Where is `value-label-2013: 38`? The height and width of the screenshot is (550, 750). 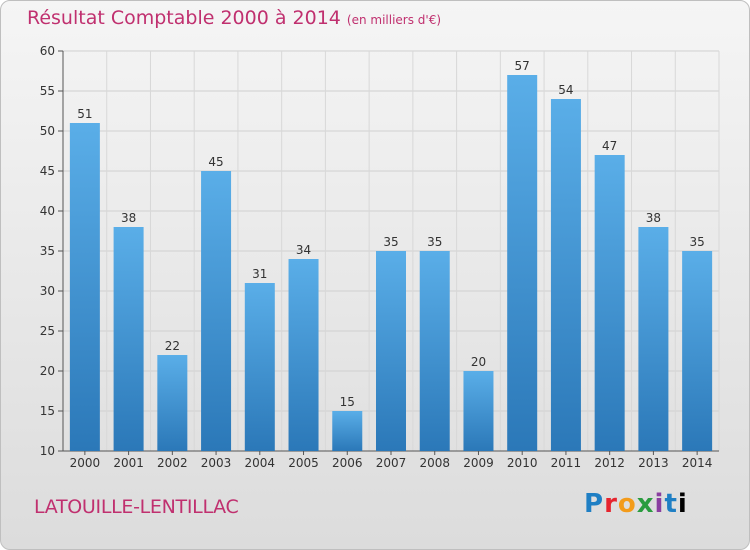 value-label-2013: 38 is located at coordinates (653, 218).